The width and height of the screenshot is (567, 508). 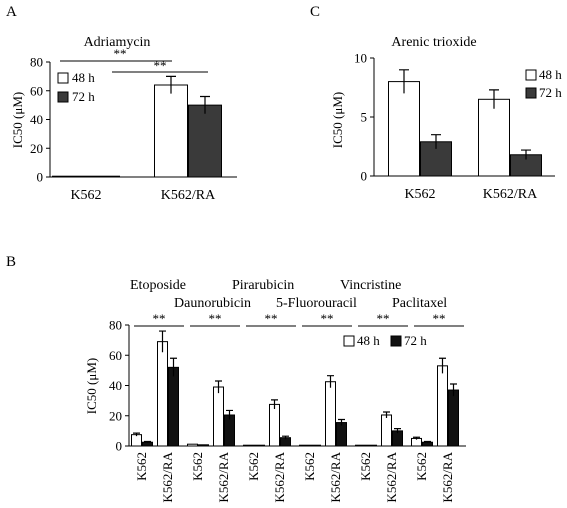 I want to click on panel-c-legend-72h: 72 h, so click(x=550, y=92).